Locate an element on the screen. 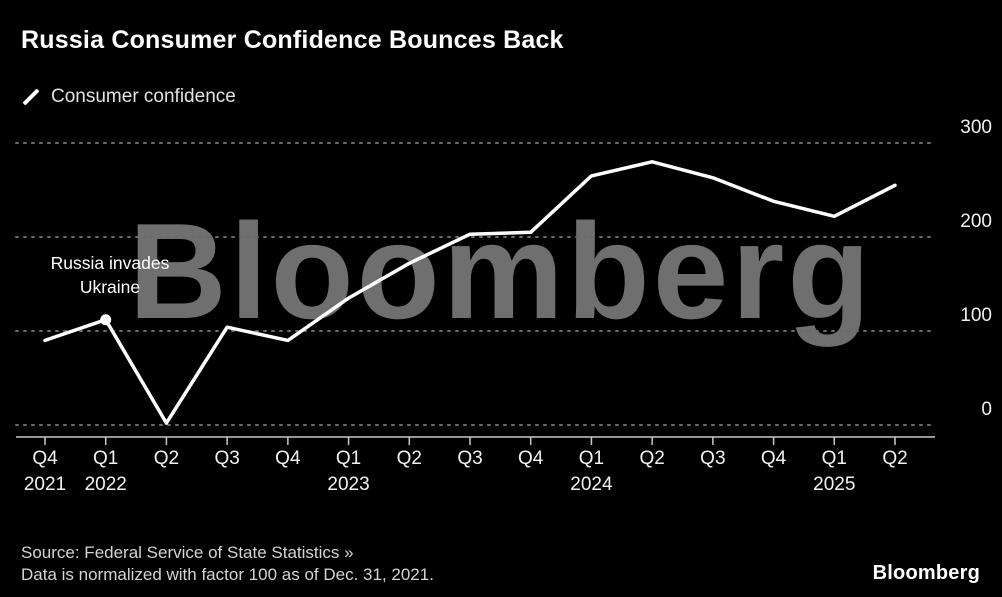 Image resolution: width=1002 pixels, height=597 pixels. y-axis-label-0: 0 is located at coordinates (986, 409).